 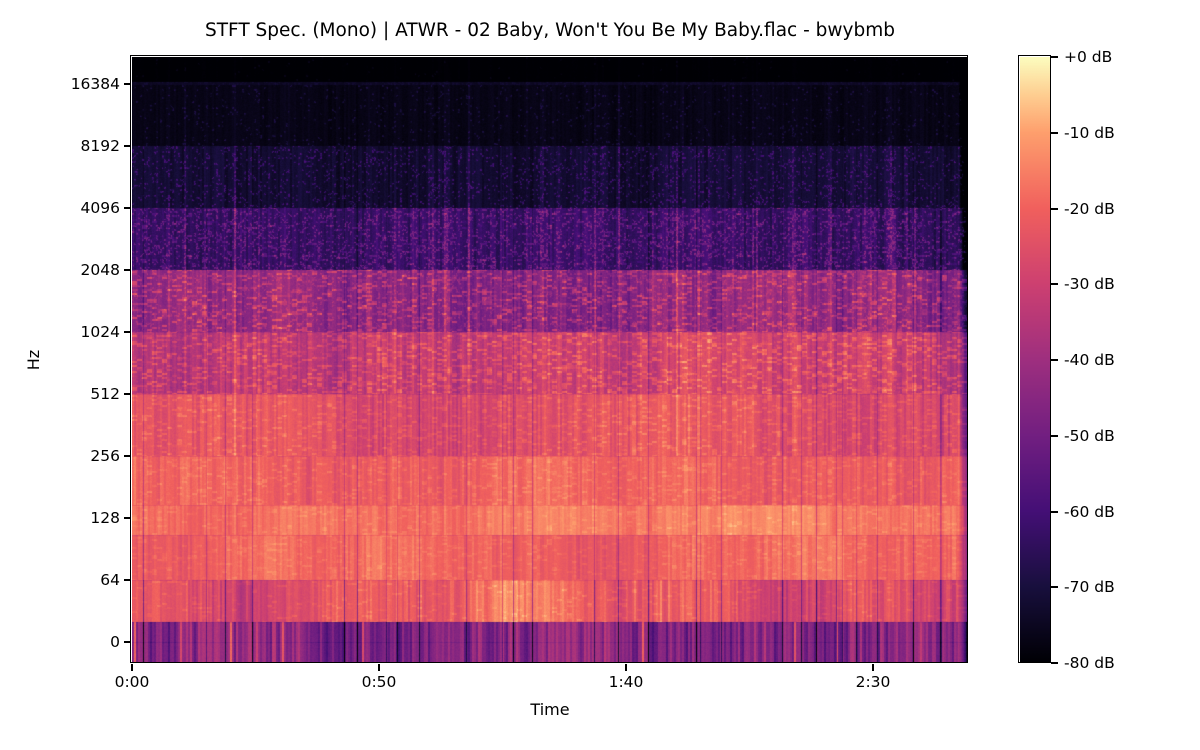 I want to click on y-tick-label: 8192, so click(x=100, y=146).